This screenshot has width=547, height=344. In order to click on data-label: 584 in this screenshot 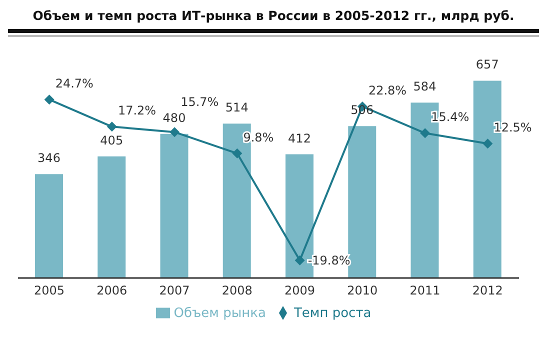, I will do `click(424, 87)`.